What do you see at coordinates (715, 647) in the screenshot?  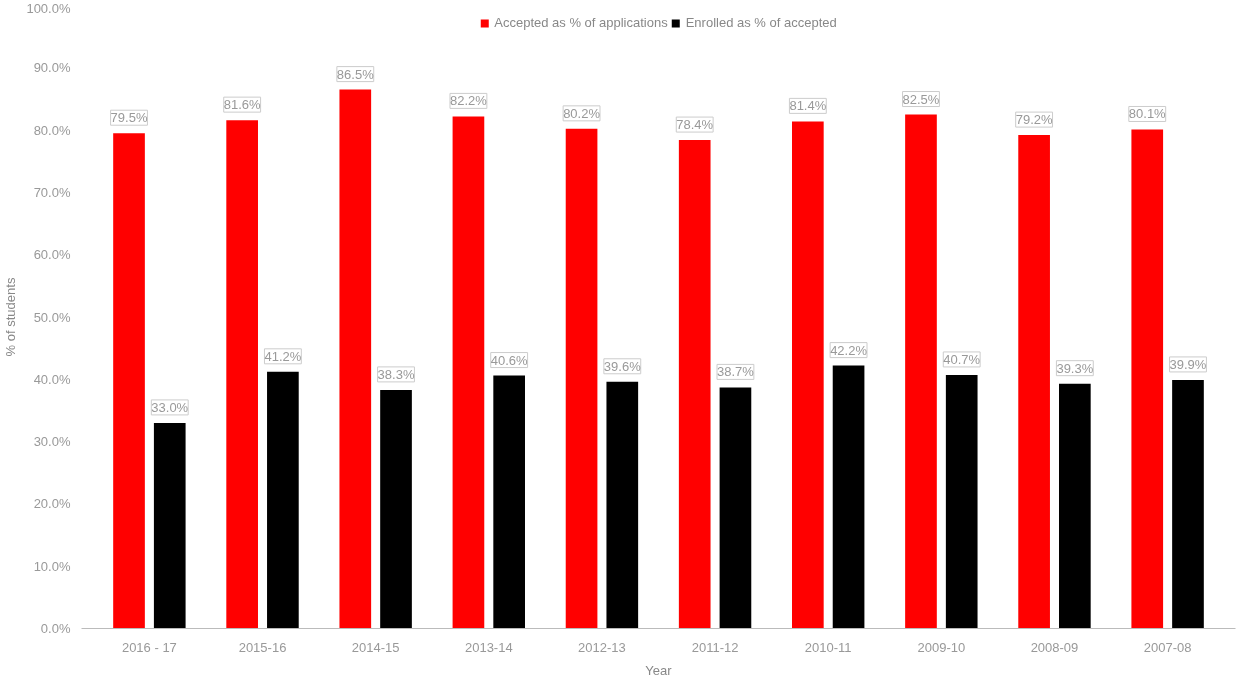 I see `x-tick-label: 2011-12` at bounding box center [715, 647].